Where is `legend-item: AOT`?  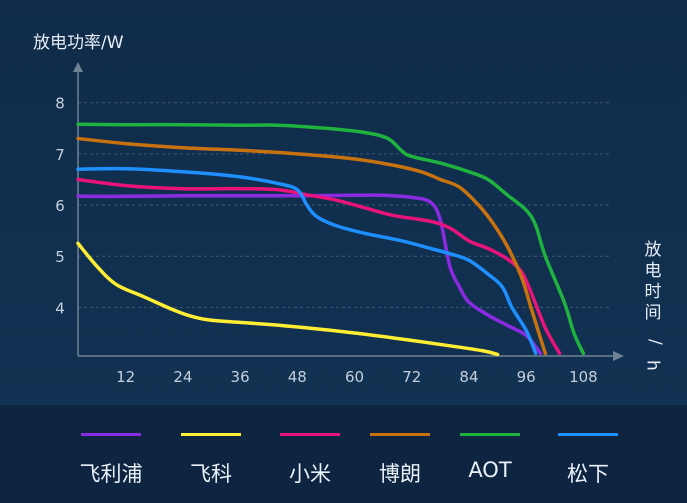 legend-item: AOT is located at coordinates (490, 457).